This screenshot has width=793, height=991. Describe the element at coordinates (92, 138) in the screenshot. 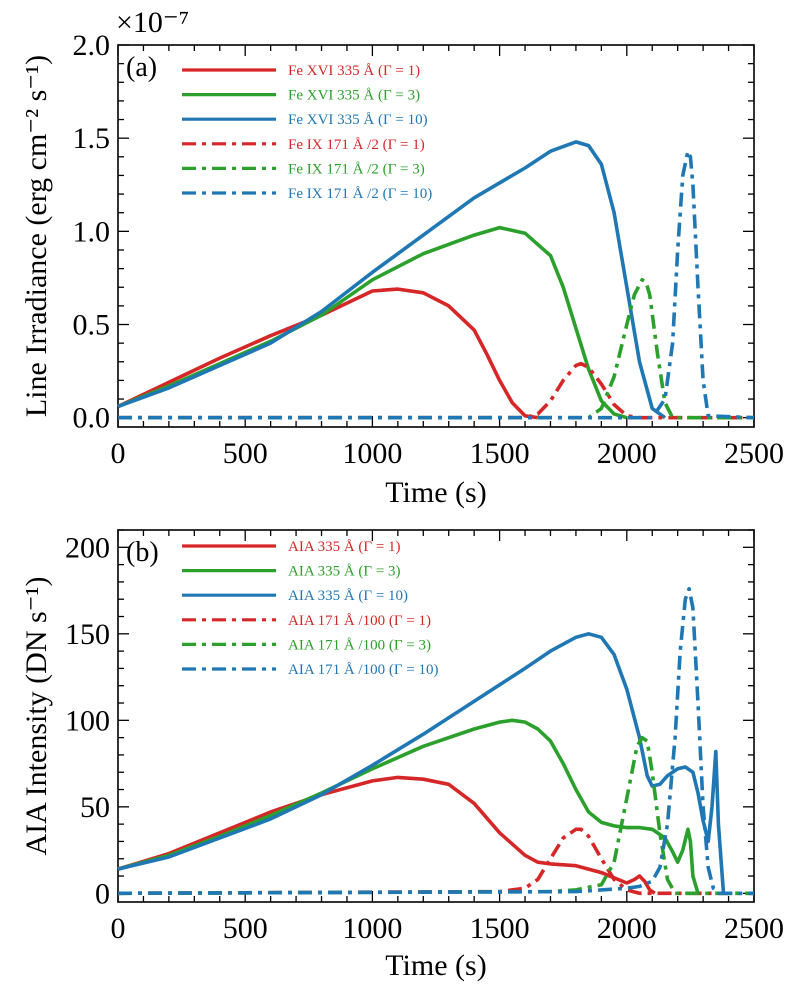

I see `y-tick-label: 1.5` at that location.